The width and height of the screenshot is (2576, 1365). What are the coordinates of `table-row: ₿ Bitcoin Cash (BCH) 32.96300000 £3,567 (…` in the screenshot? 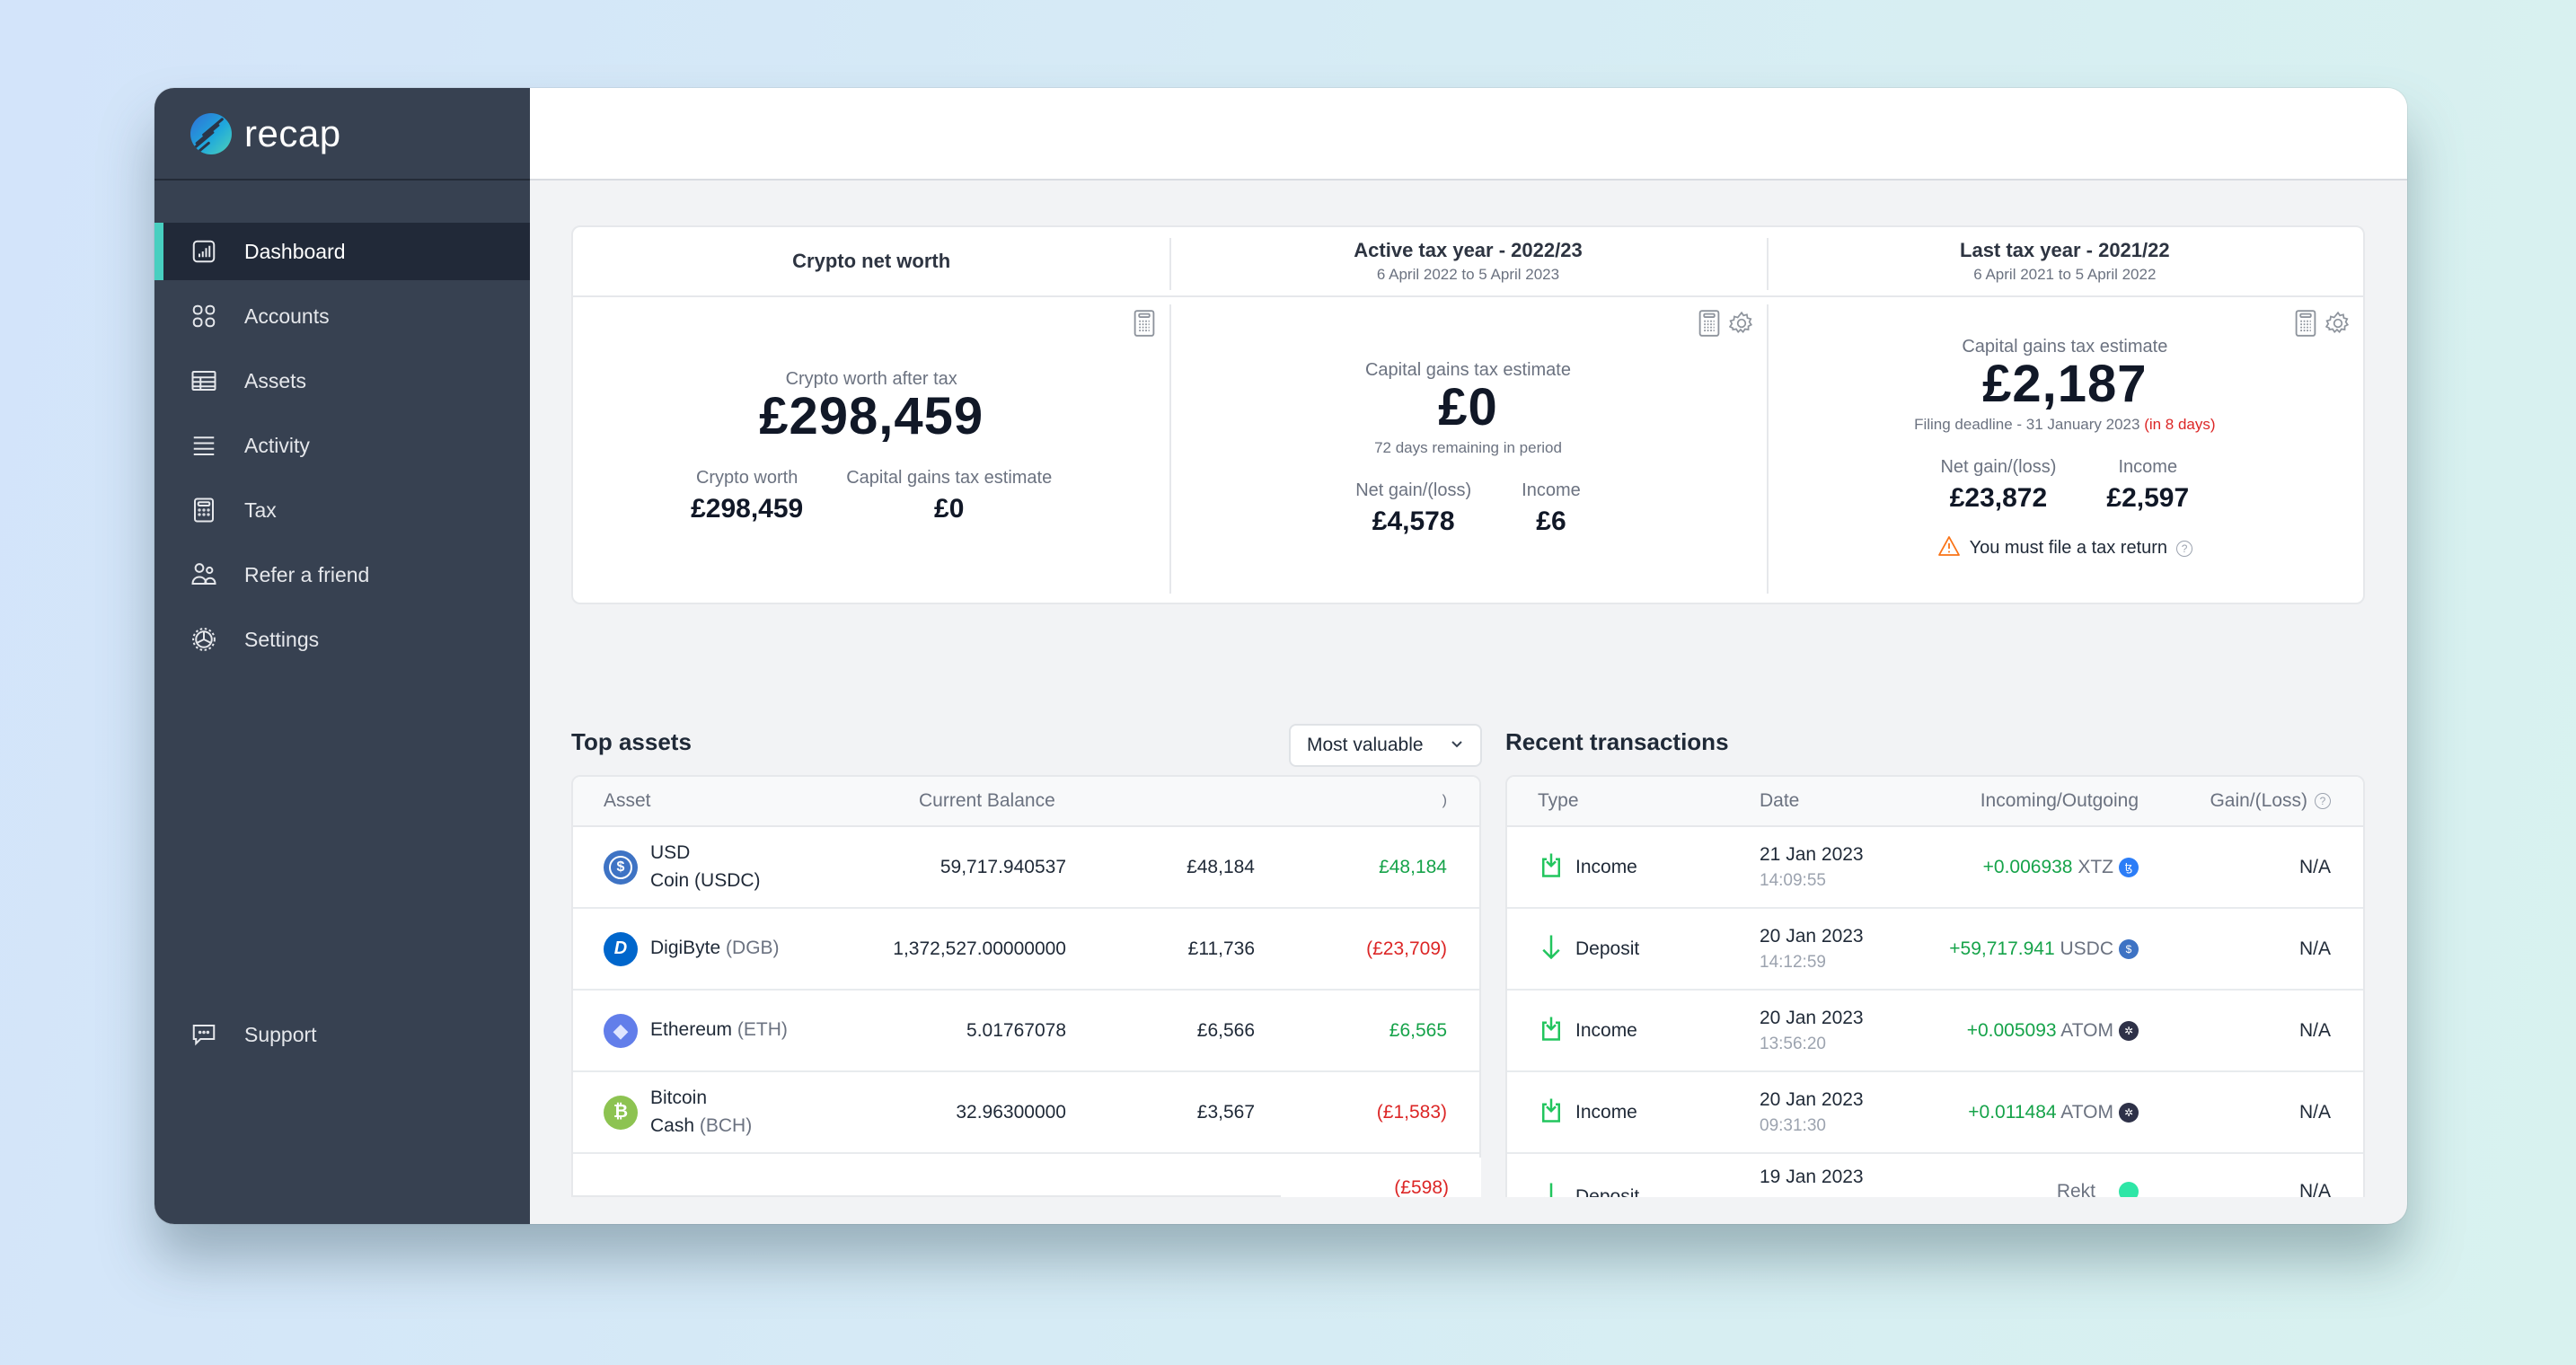 It's located at (1026, 1113).